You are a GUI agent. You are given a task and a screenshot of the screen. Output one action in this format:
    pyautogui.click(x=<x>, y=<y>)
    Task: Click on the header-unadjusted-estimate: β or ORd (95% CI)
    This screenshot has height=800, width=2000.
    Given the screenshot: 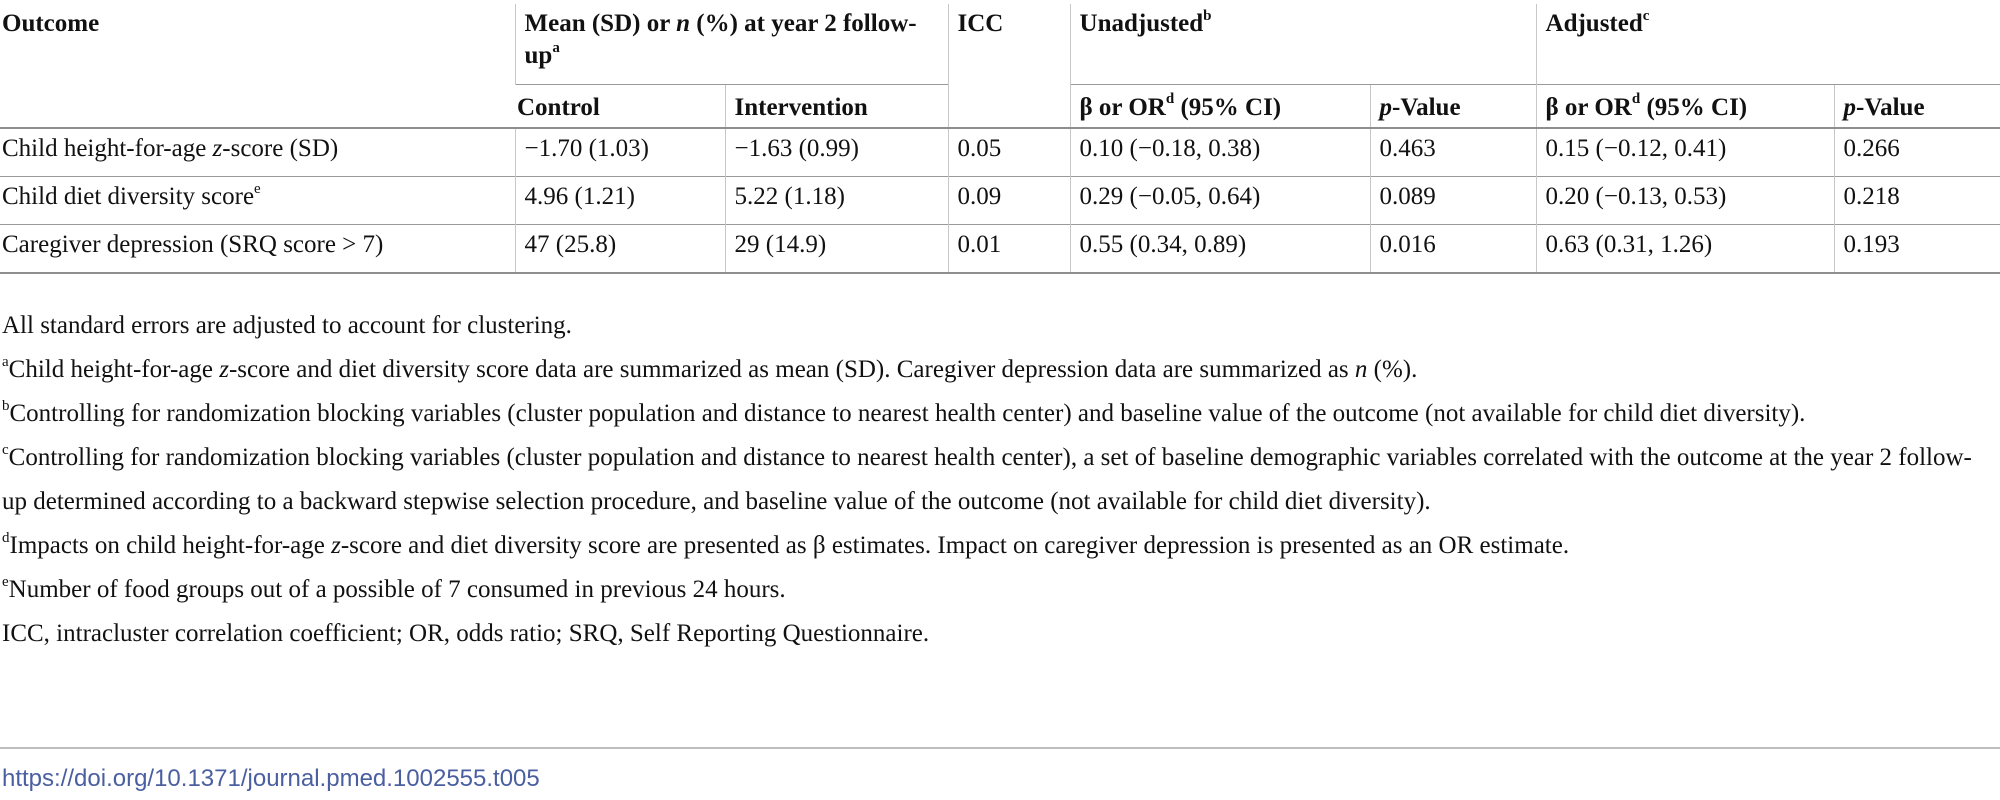 What is the action you would take?
    pyautogui.click(x=1220, y=105)
    